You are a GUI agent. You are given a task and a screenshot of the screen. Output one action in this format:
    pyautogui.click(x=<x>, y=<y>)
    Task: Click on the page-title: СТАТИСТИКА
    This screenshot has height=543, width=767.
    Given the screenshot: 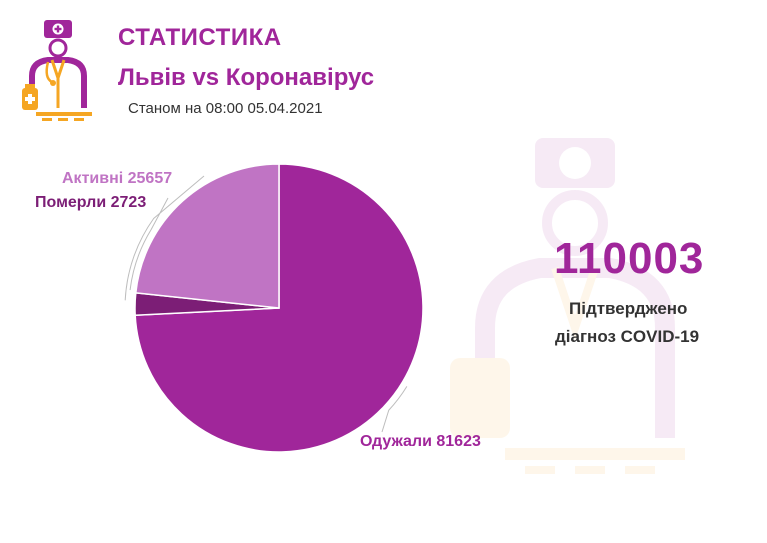 What is the action you would take?
    pyautogui.click(x=200, y=37)
    